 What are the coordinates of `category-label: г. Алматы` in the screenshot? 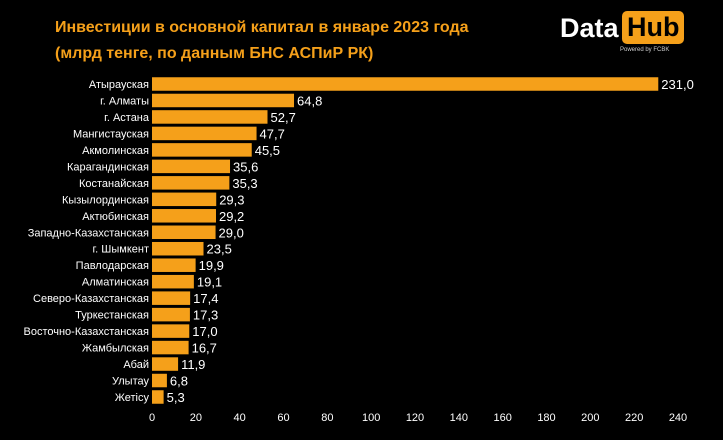 It's located at (124, 101).